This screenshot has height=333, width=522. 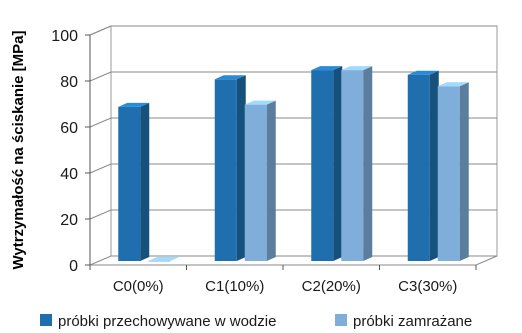 I want to click on y-tick-label: 20, so click(x=69, y=220).